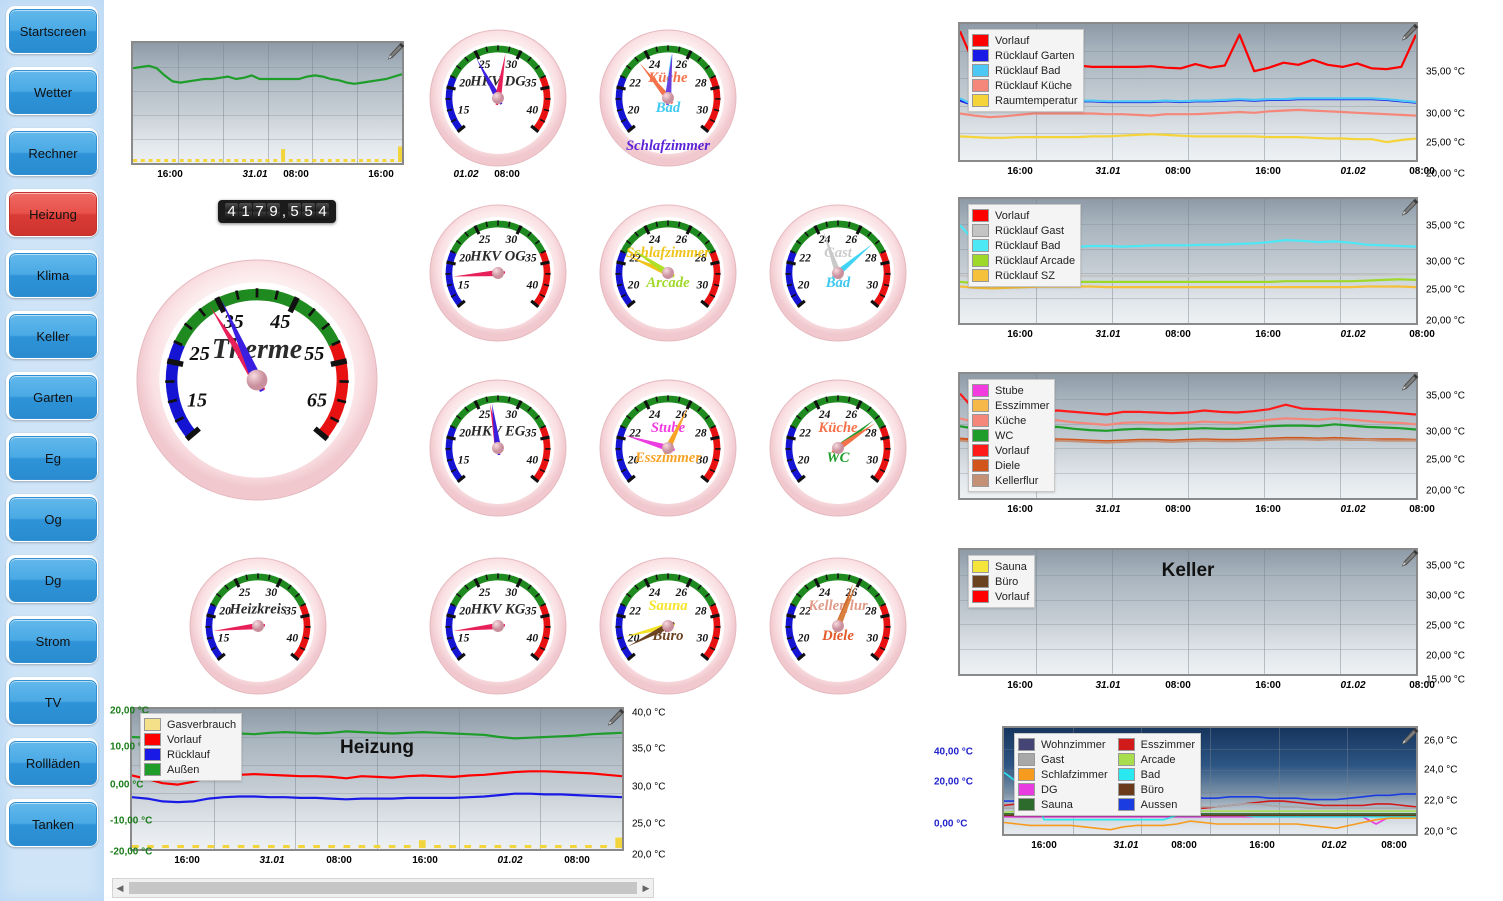  I want to click on sidebar-item-rechner: Rechner, so click(52, 152).